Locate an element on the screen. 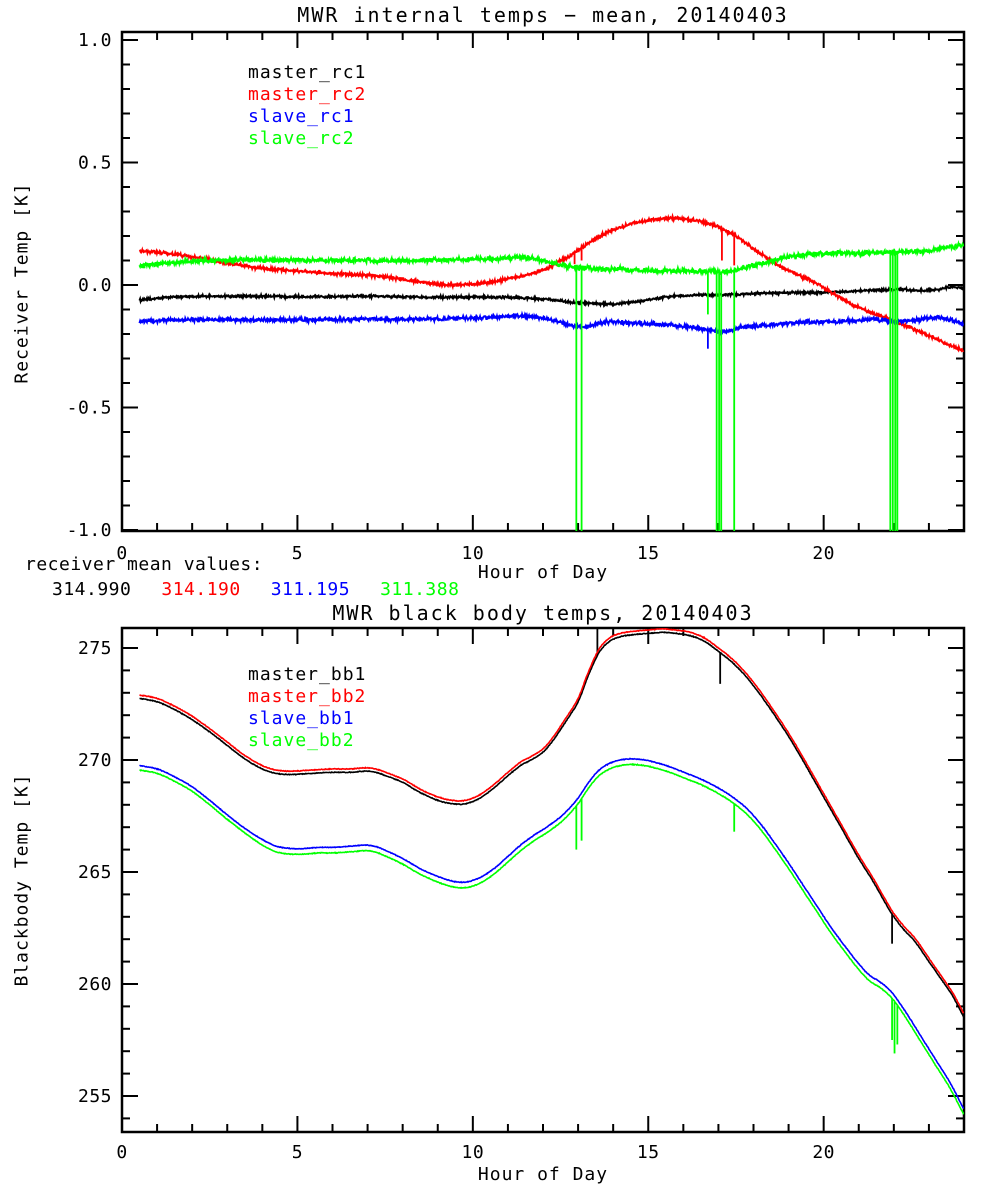  top-y-axis-title: Receiver Temp [K] is located at coordinates (22, 283).